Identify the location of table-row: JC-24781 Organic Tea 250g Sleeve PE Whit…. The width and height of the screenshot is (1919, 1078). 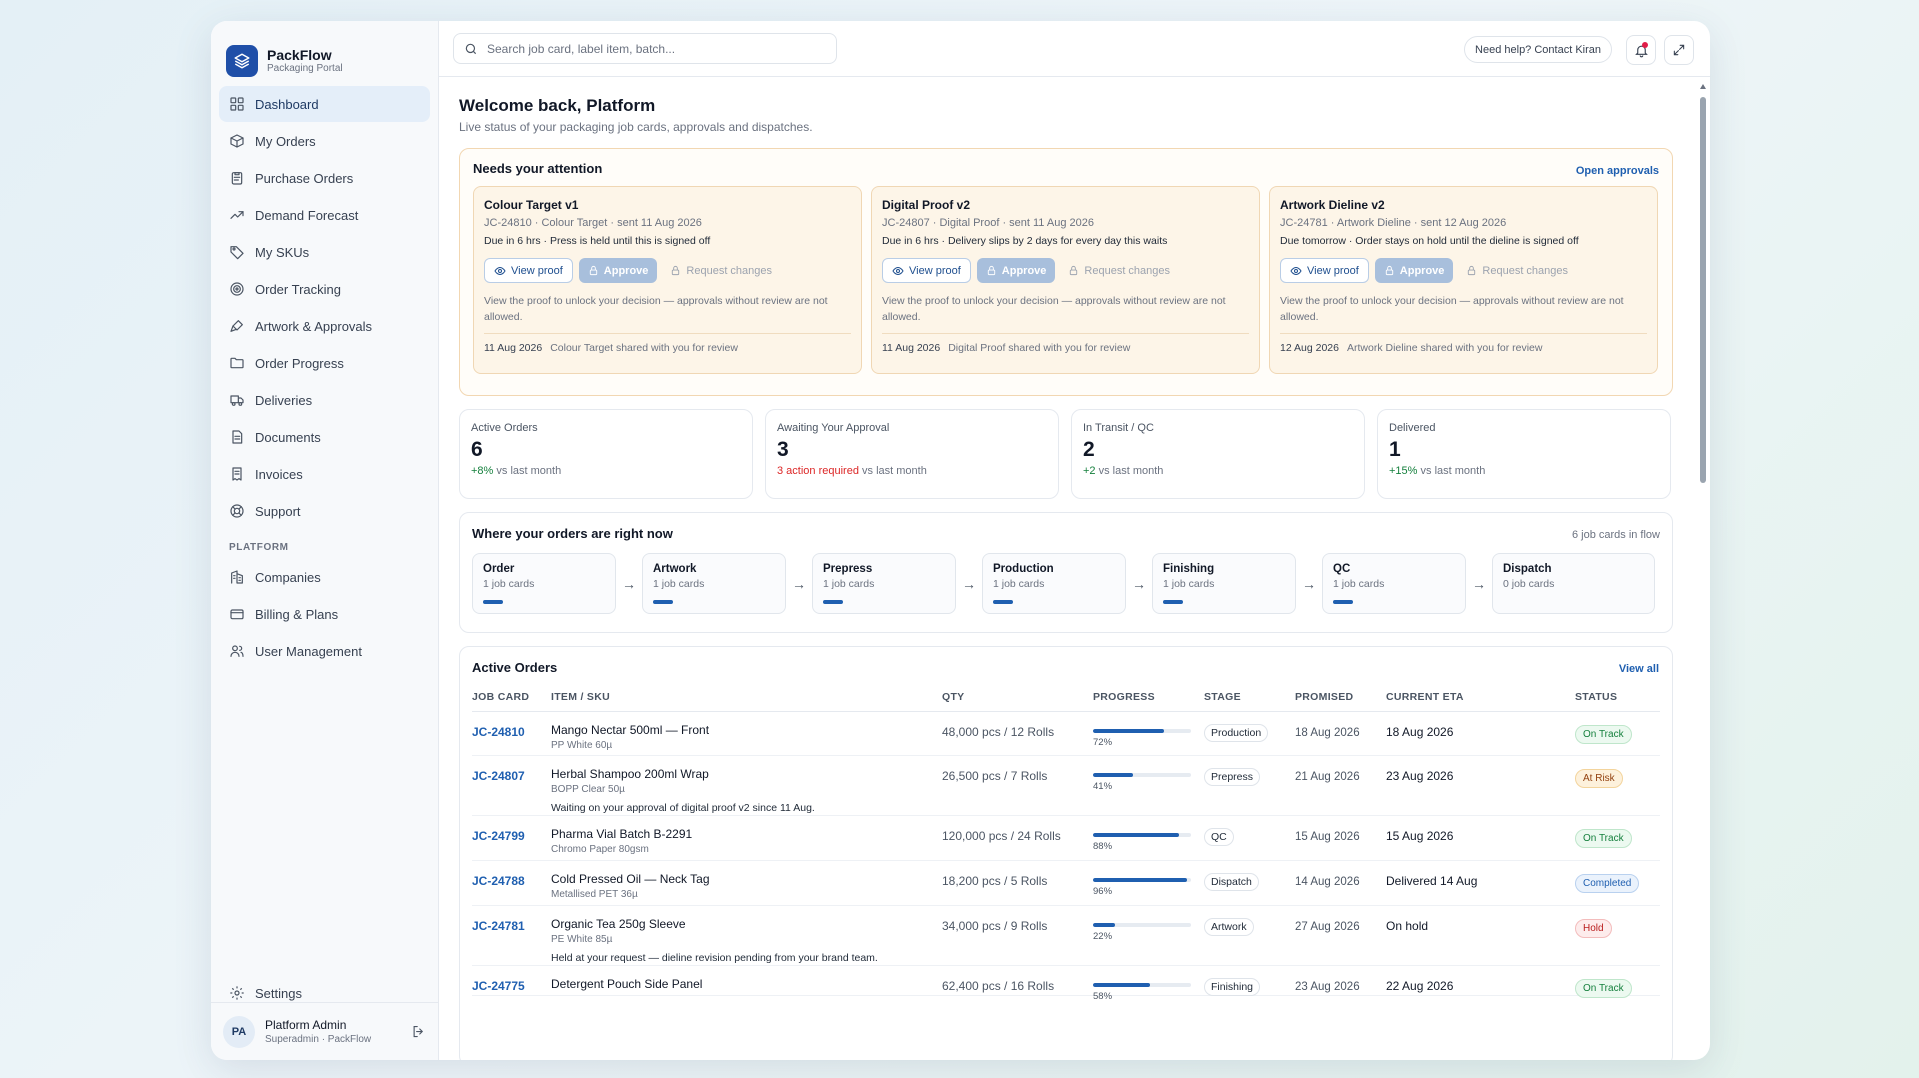
(1066, 936).